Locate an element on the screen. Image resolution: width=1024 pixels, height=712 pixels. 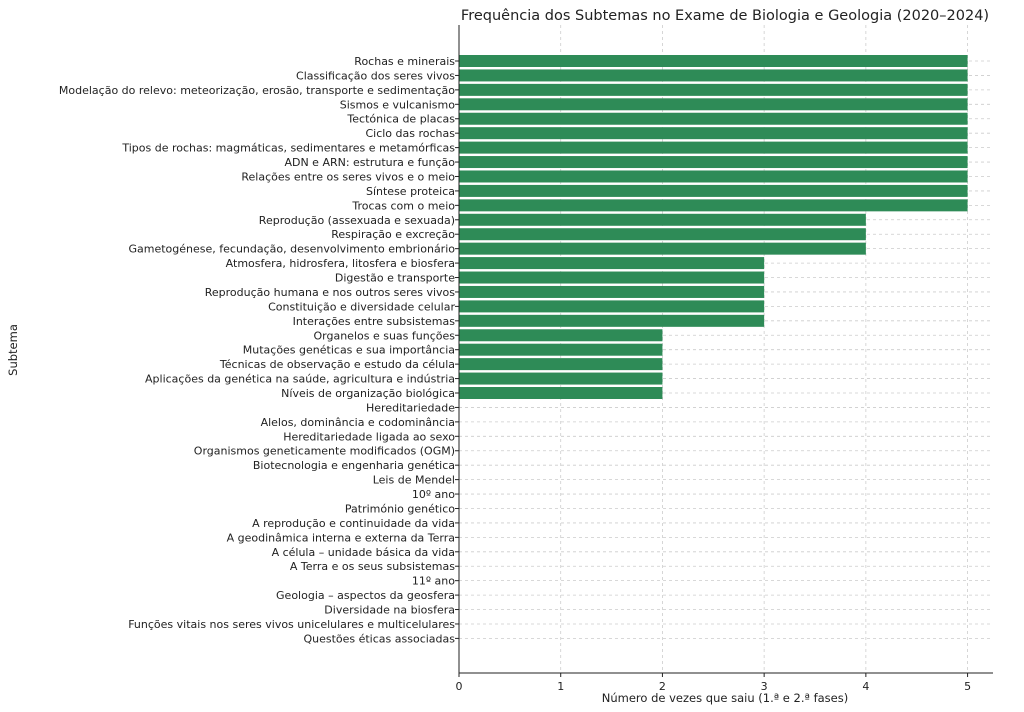
y-tick-label: Rochas e minerais is located at coordinates (404, 61).